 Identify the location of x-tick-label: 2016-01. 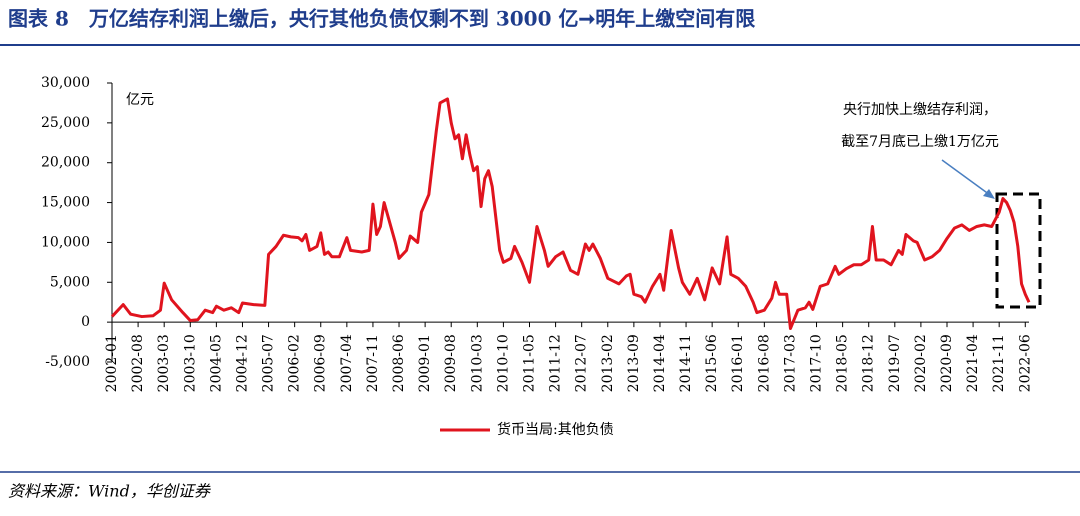
(738, 363).